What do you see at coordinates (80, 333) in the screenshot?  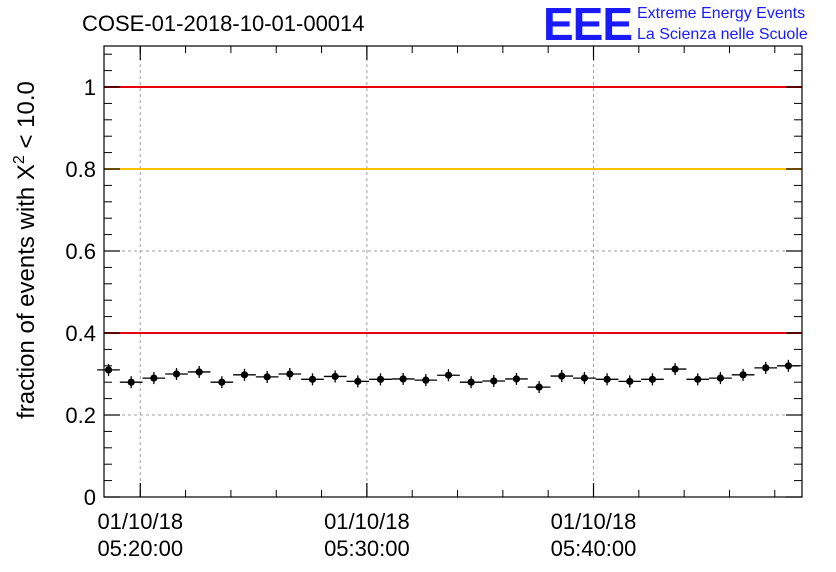 I see `y-tick-label: 0.4` at bounding box center [80, 333].